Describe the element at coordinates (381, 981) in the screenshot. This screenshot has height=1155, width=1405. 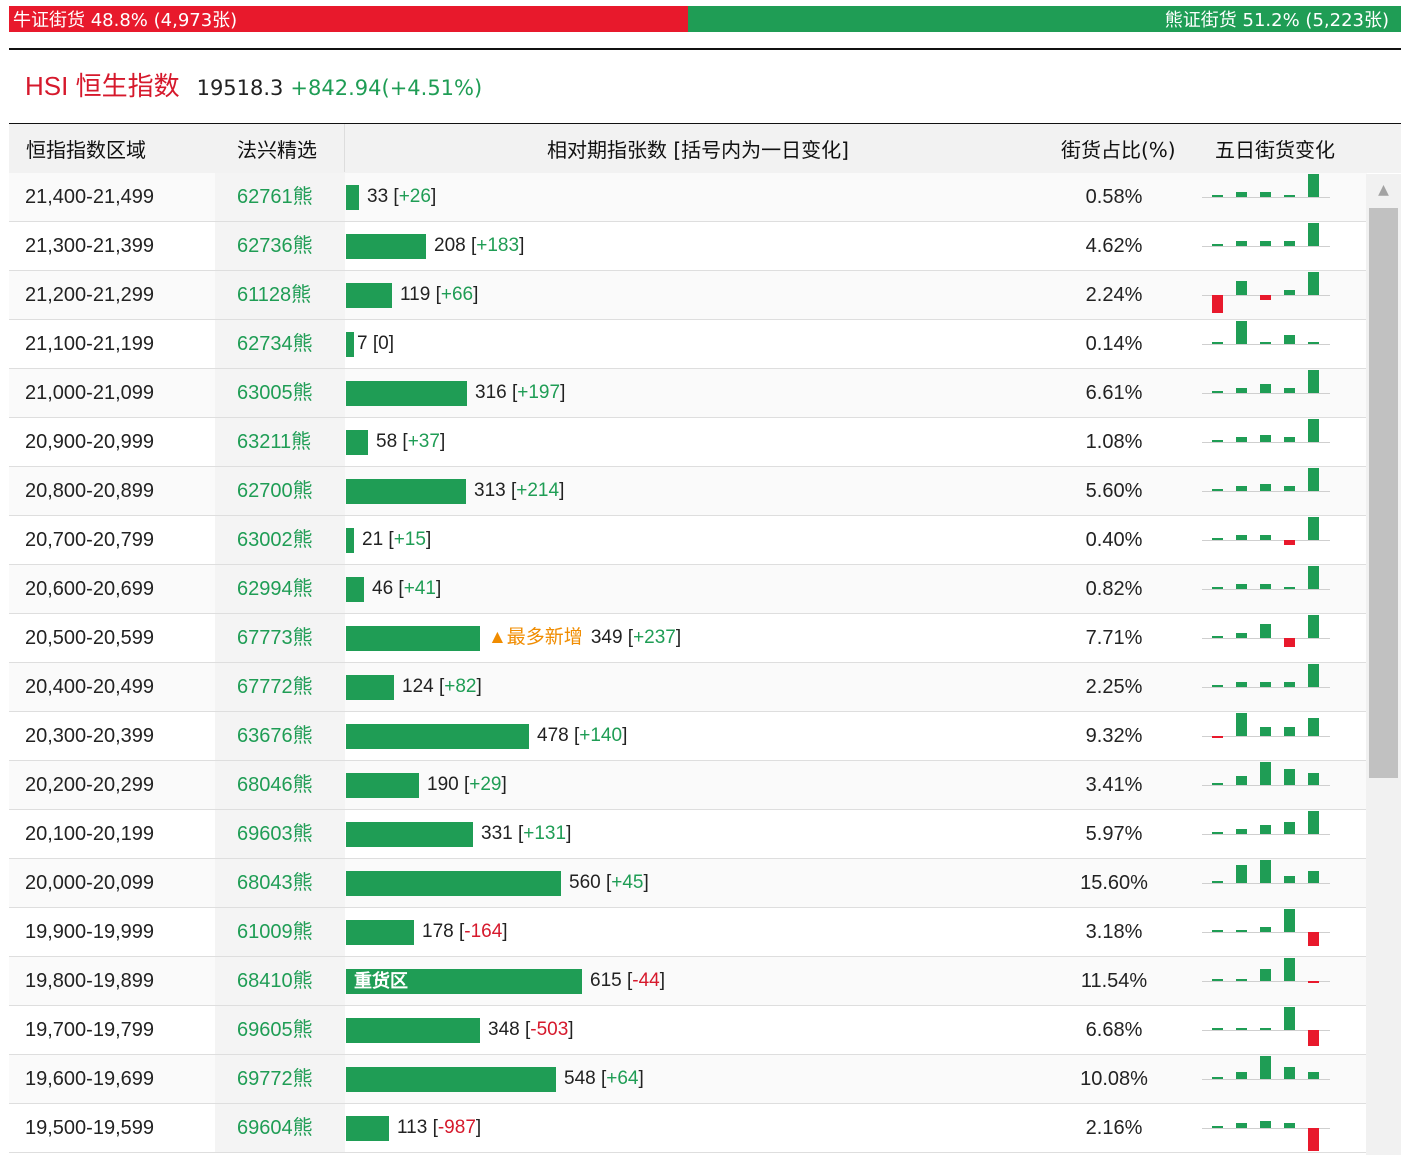
I see `heavy-zone-label: 重货区` at that location.